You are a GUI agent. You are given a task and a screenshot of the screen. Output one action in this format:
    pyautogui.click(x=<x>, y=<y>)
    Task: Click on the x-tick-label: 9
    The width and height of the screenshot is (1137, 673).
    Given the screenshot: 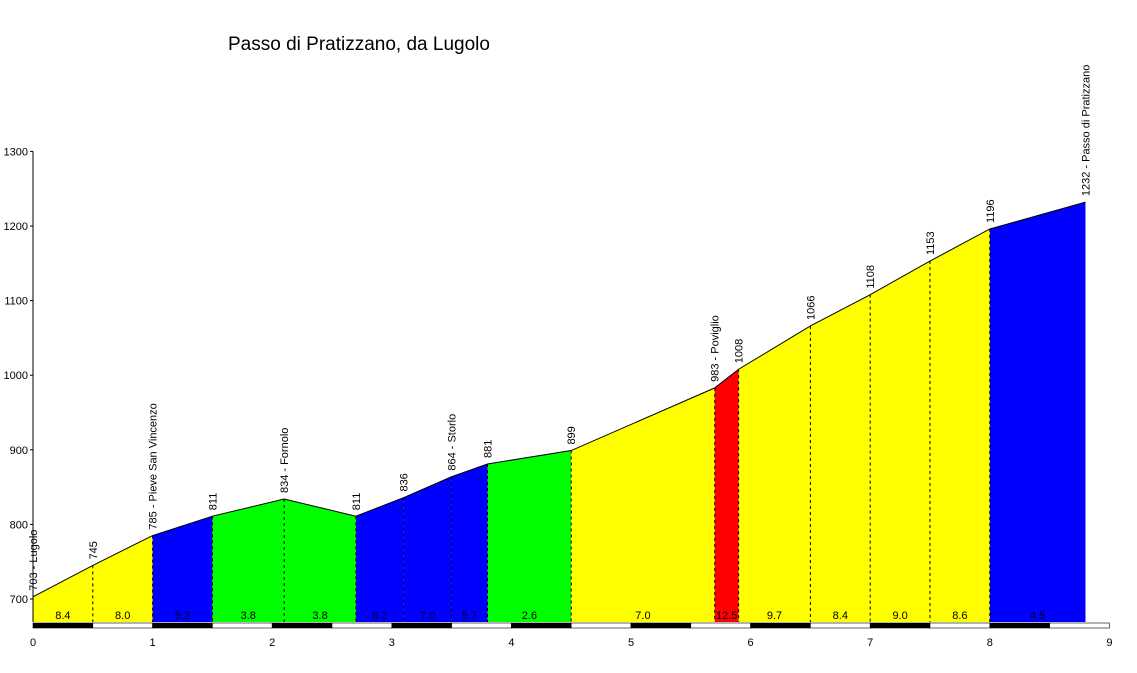 What is the action you would take?
    pyautogui.click(x=1109, y=643)
    